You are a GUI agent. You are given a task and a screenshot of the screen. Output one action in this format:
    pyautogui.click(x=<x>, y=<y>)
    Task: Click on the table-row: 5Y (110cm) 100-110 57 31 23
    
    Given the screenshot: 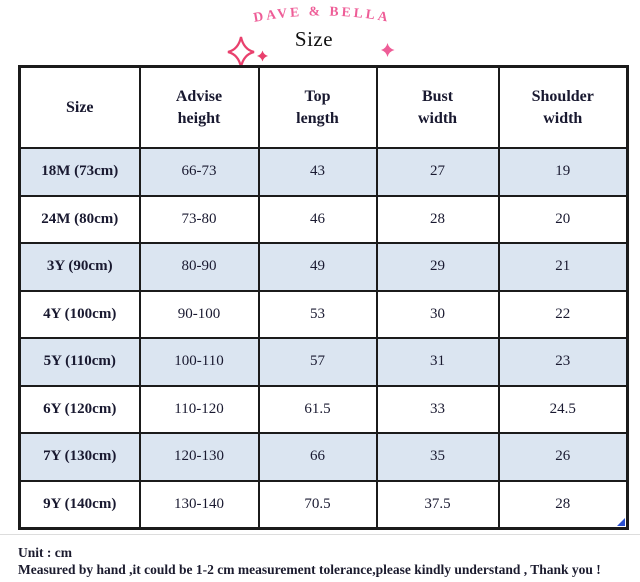 What is the action you would take?
    pyautogui.click(x=323, y=362)
    